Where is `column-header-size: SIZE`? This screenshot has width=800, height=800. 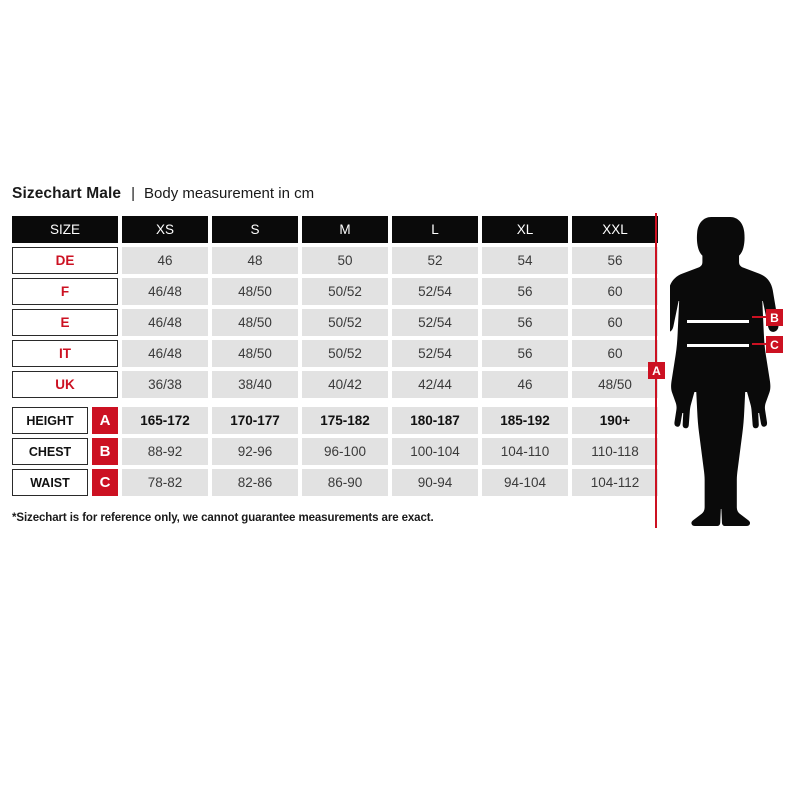
column-header-size: SIZE is located at coordinates (65, 229).